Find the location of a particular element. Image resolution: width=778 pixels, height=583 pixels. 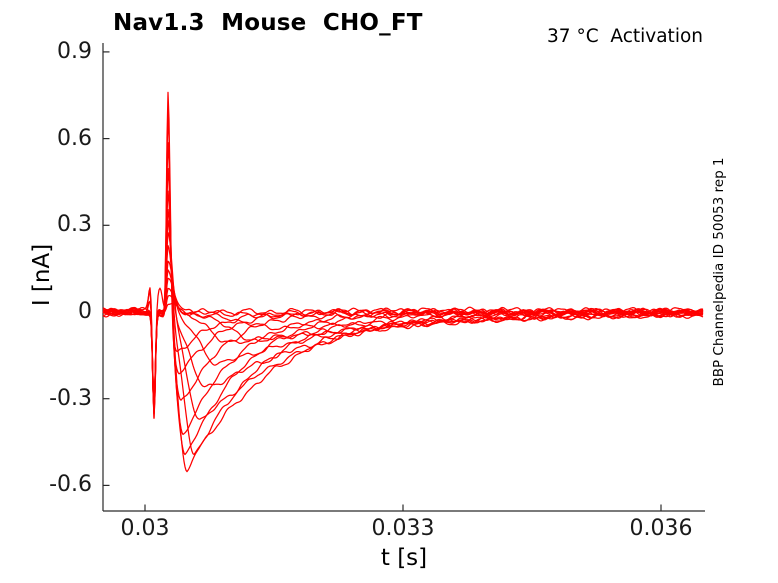

y-tick-label: 0.3 is located at coordinates (74, 225).